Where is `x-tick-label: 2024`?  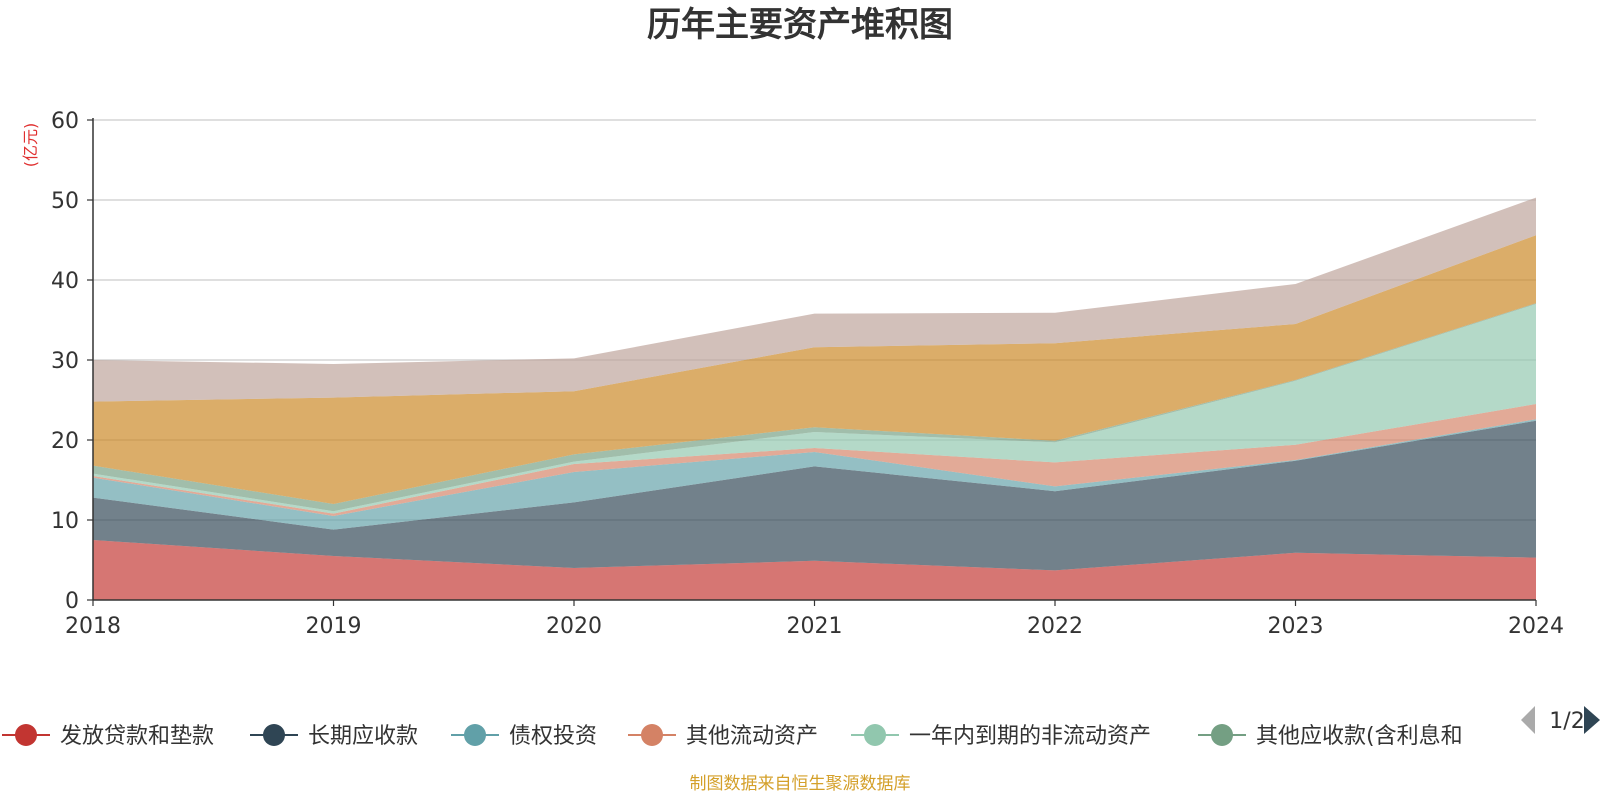
x-tick-label: 2024 is located at coordinates (1536, 626).